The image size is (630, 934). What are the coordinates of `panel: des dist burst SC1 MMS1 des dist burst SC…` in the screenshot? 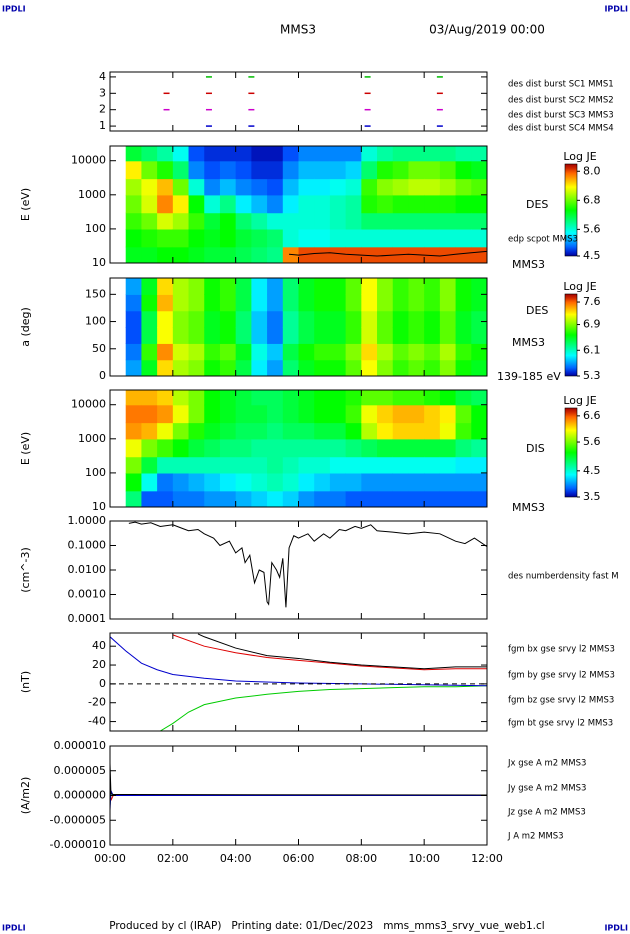 It's located at (356, 102).